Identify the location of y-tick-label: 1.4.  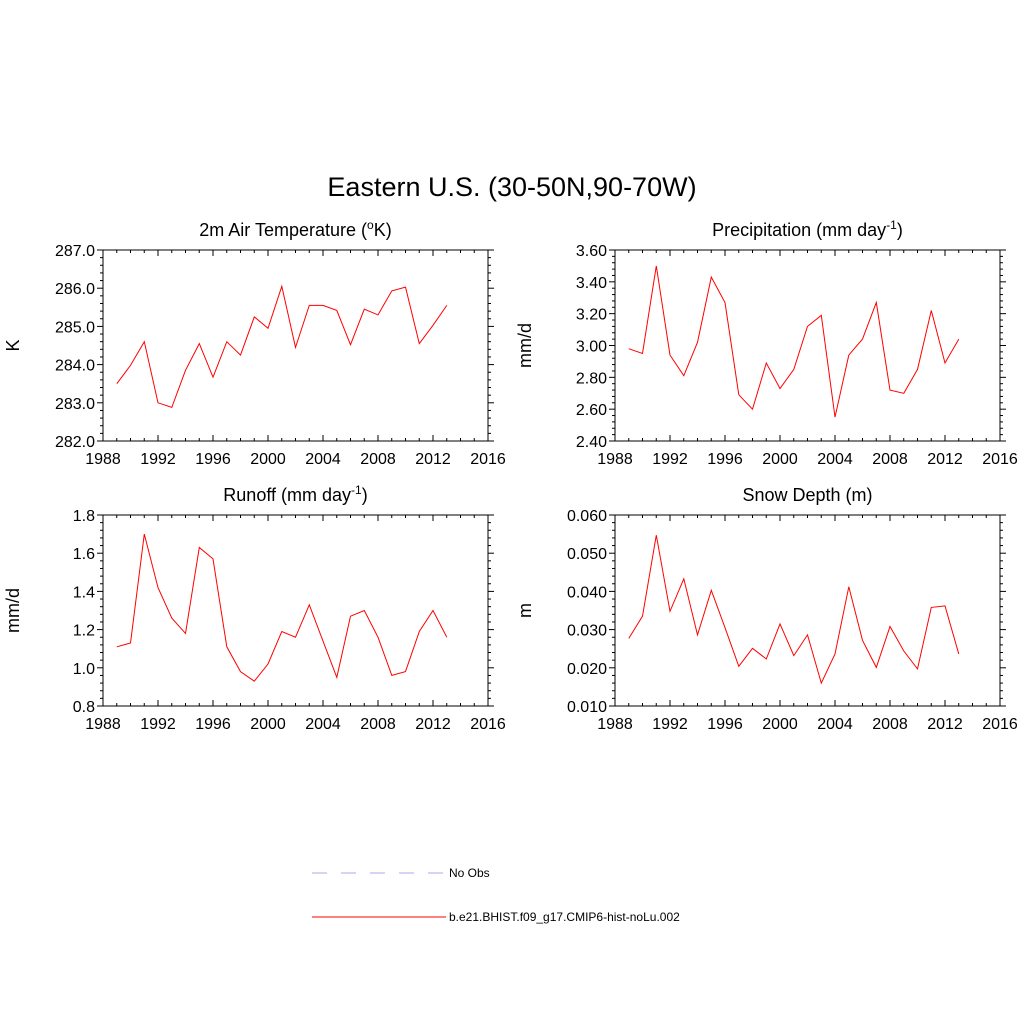
(84, 592).